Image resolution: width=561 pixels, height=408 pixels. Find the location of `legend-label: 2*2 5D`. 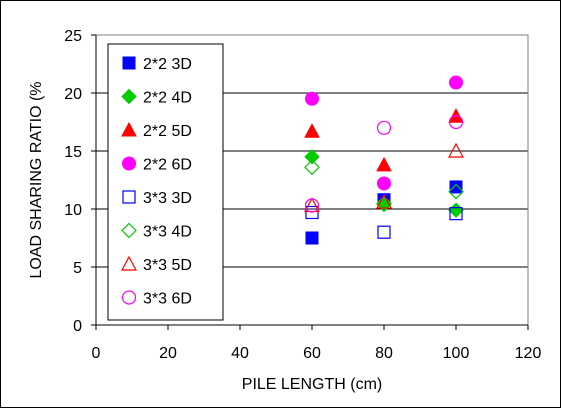

legend-label: 2*2 5D is located at coordinates (167, 131).